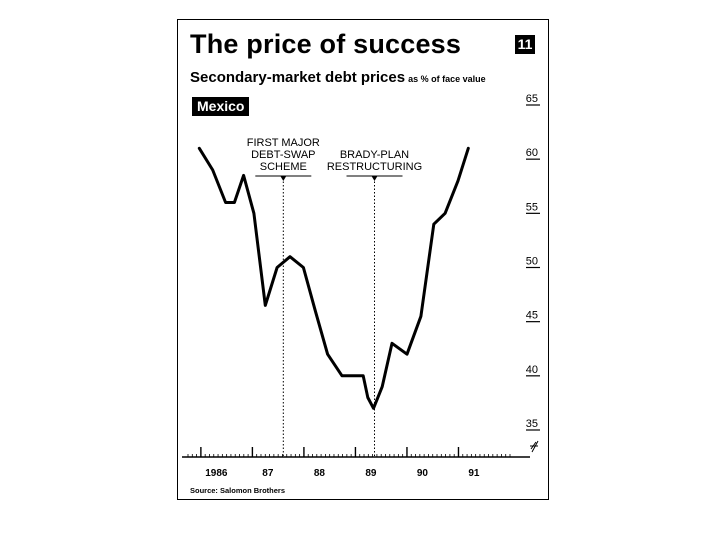  Describe the element at coordinates (283, 155) in the screenshot. I see `annotation-label: DEBT-SWAP` at that location.